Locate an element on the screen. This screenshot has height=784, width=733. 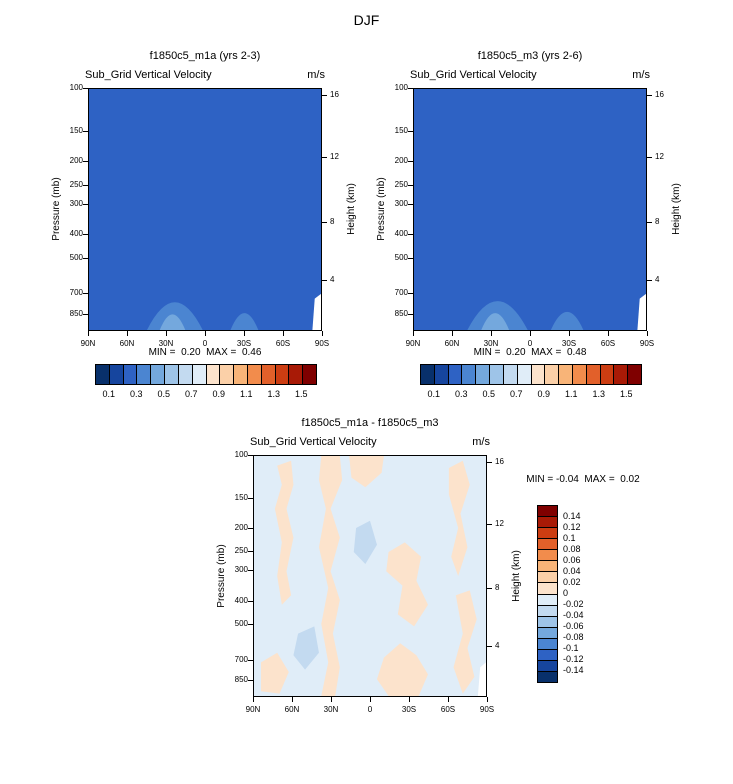
field-background is located at coordinates (205, 209).